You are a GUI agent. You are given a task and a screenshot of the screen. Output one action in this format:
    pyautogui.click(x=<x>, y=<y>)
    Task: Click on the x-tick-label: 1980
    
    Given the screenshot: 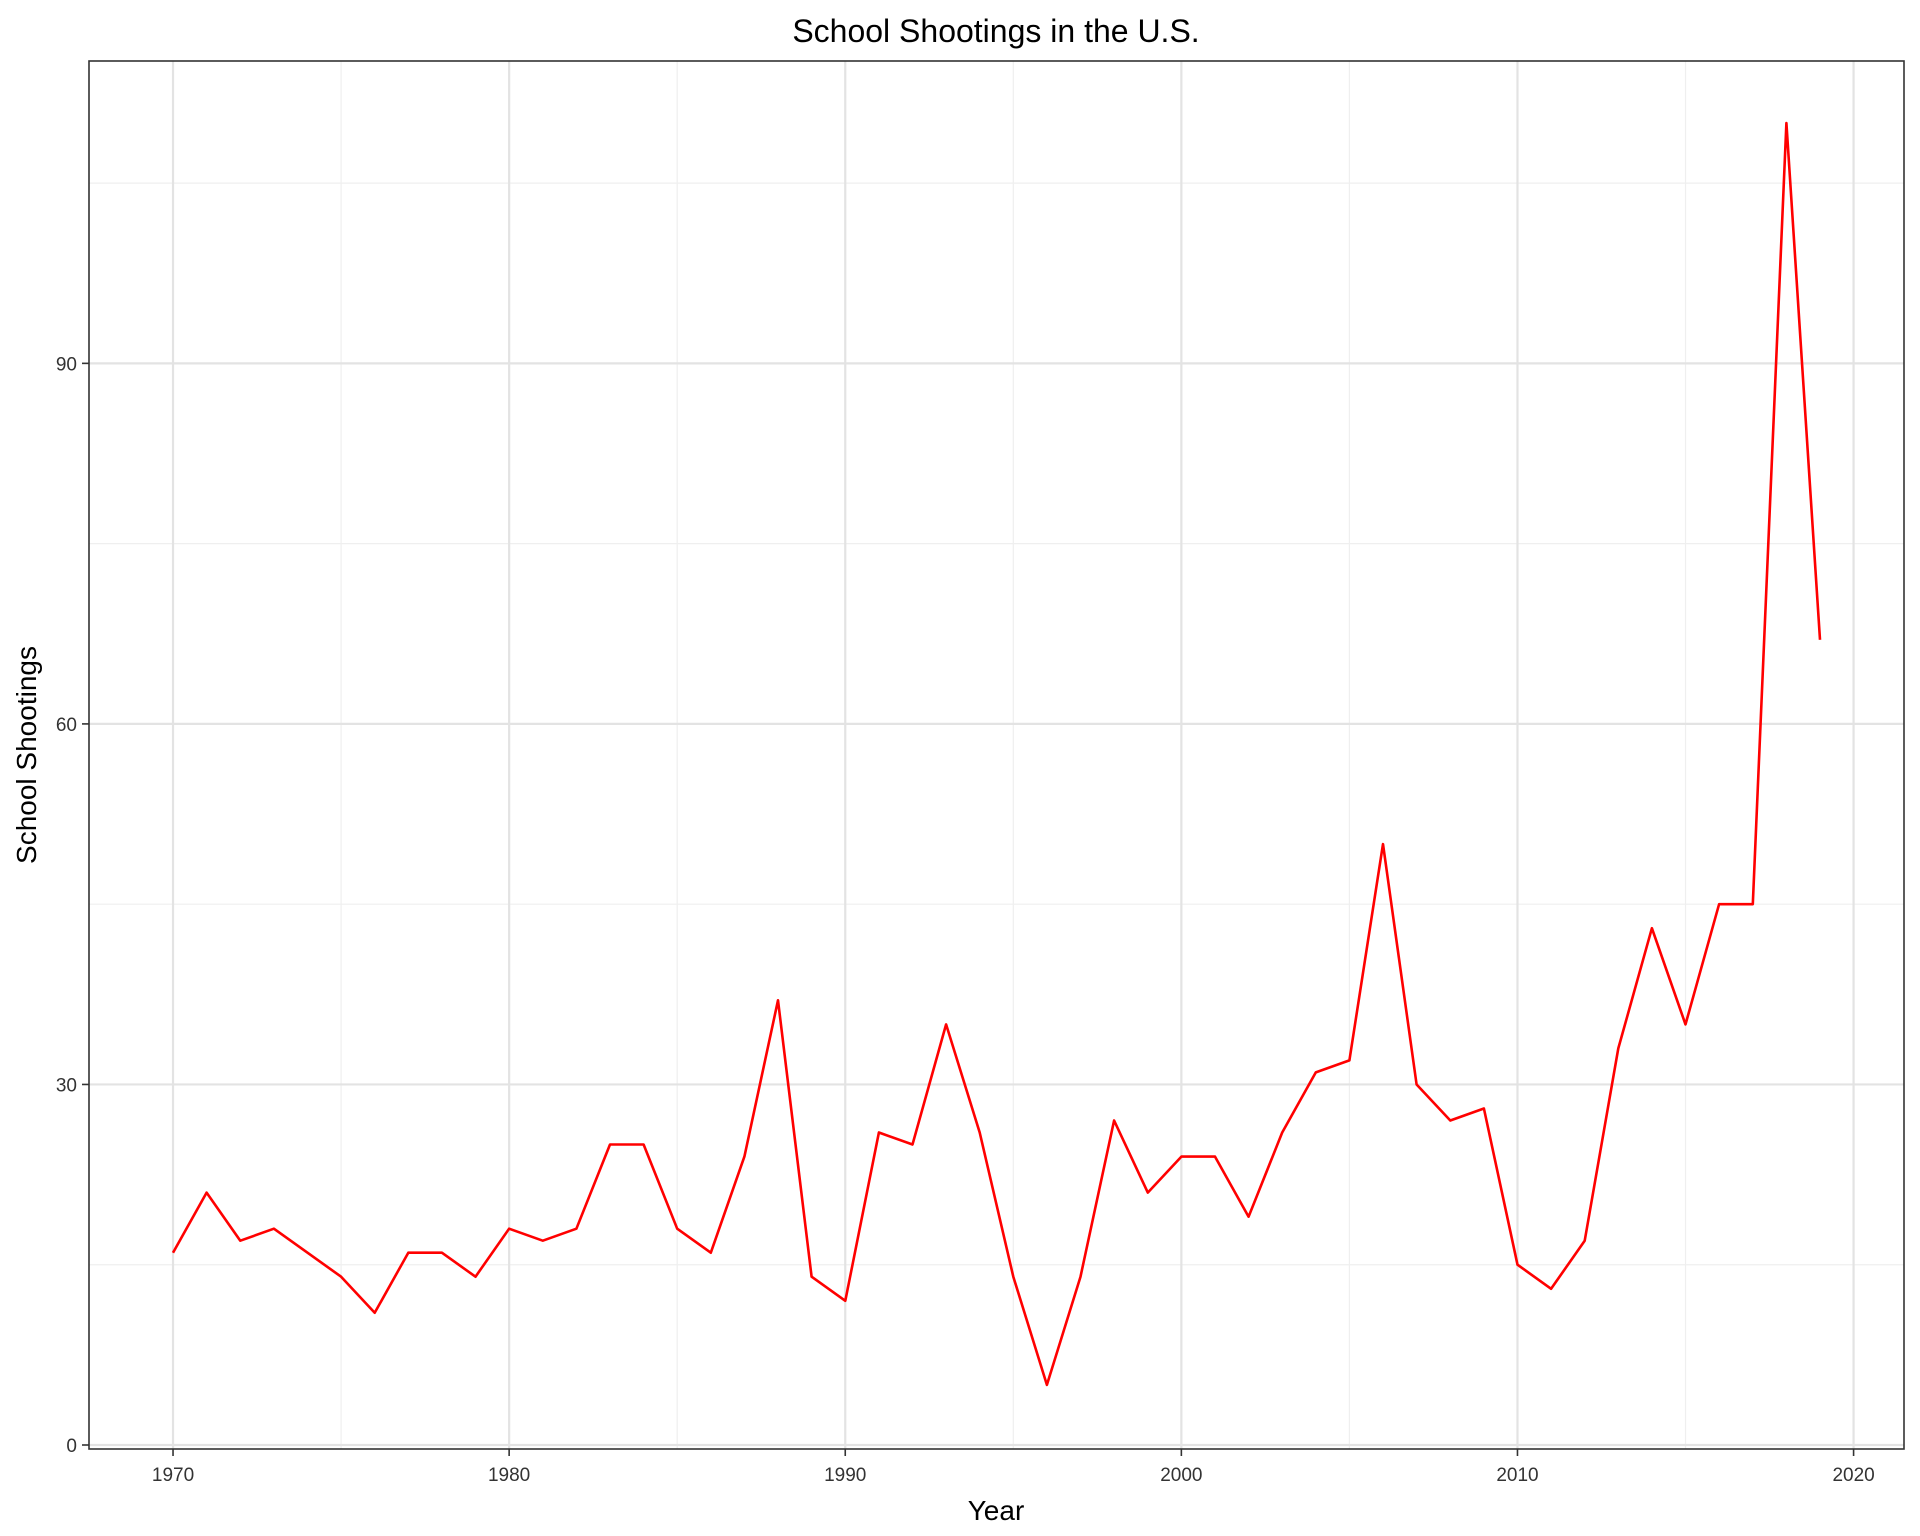 What is the action you would take?
    pyautogui.click(x=509, y=1475)
    